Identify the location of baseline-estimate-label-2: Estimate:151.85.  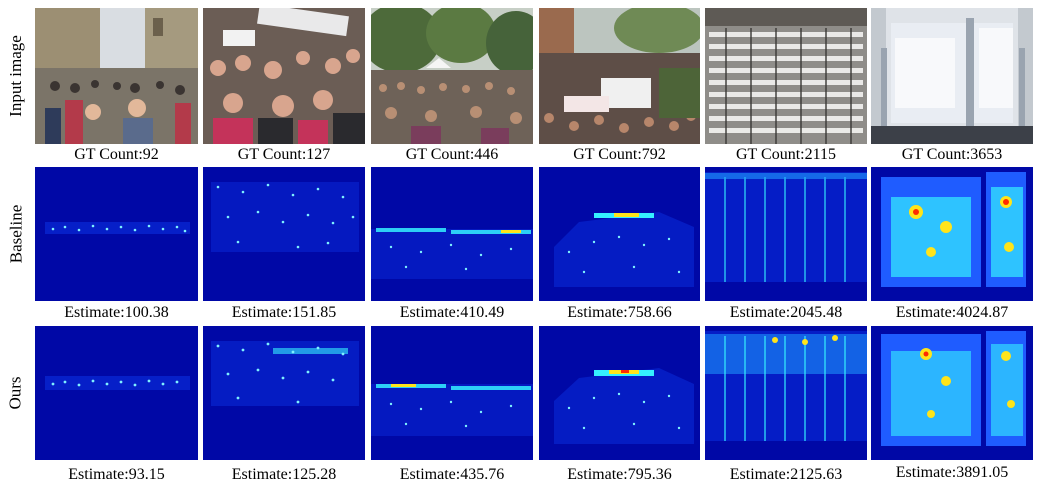
(284, 312).